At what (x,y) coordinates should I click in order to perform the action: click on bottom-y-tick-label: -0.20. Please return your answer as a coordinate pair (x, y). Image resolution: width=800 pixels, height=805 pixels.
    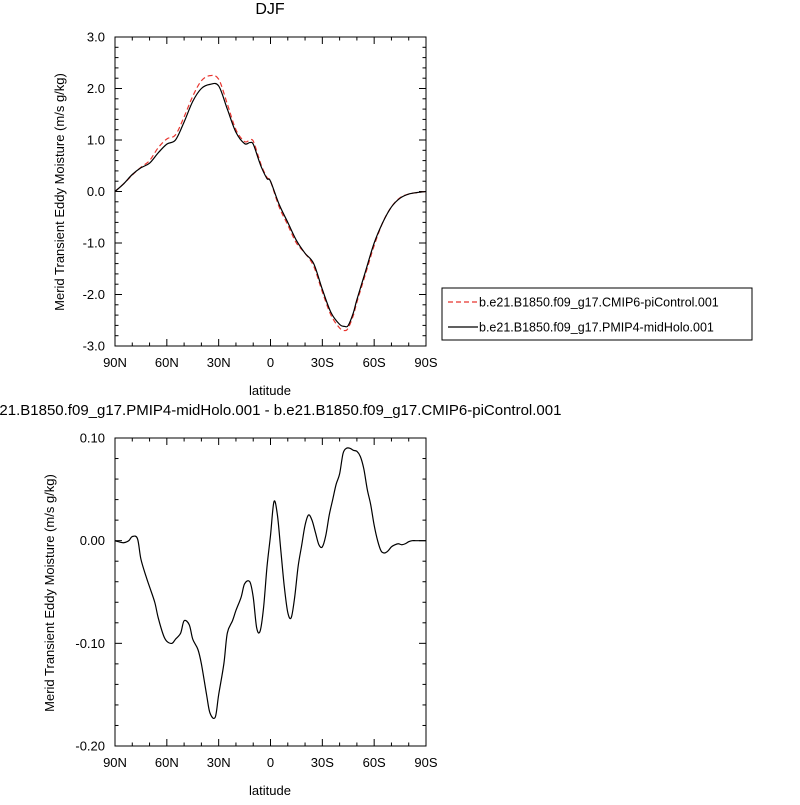
    Looking at the image, I should click on (90, 746).